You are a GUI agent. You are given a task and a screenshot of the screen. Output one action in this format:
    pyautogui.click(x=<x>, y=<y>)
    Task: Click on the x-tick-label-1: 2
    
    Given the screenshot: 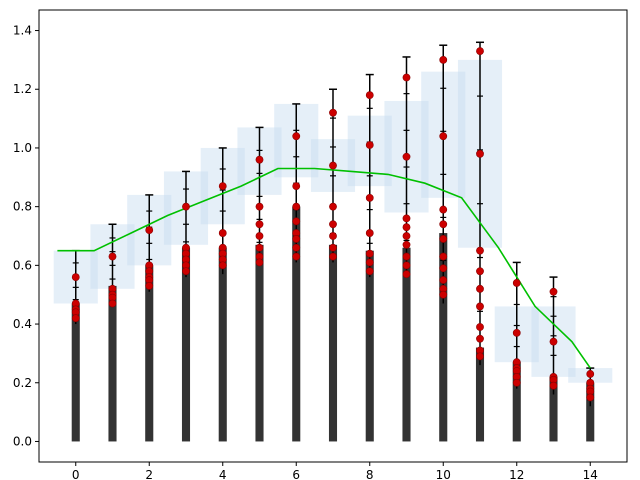 What is the action you would take?
    pyautogui.click(x=149, y=474)
    